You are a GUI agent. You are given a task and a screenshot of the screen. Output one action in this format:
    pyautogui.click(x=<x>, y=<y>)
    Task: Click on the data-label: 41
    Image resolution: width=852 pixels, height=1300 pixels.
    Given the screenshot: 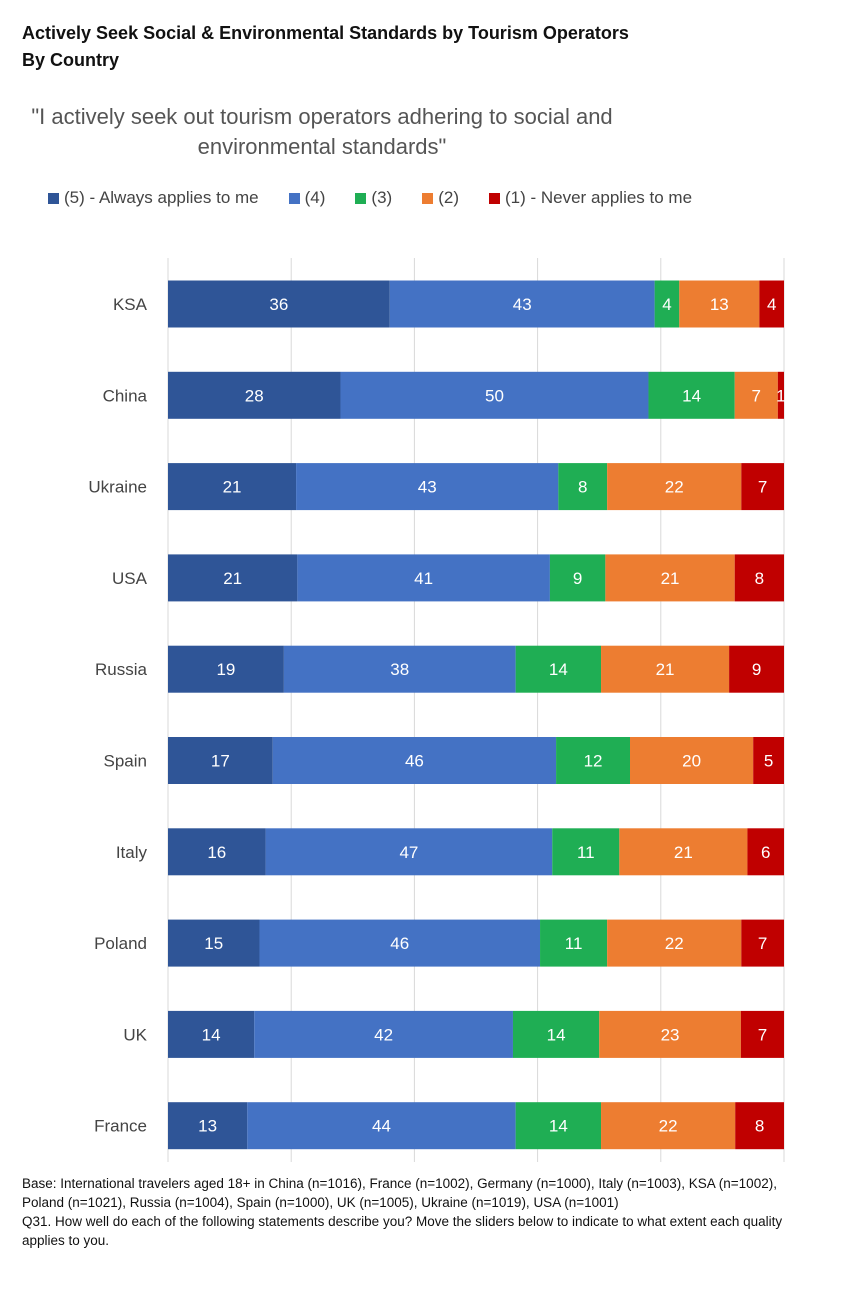 What is the action you would take?
    pyautogui.click(x=423, y=578)
    